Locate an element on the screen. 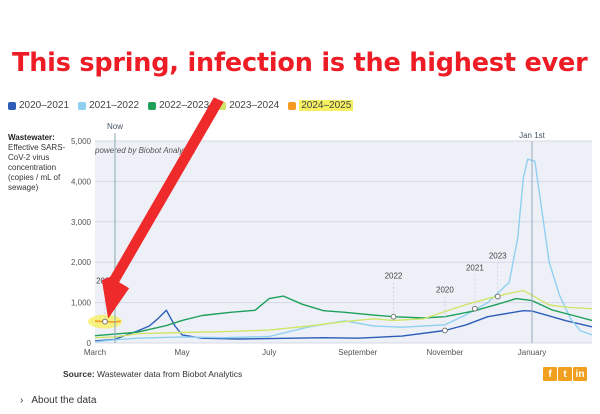 This screenshot has height=414, width=600. y-tick-label: 5,000 is located at coordinates (81, 141).